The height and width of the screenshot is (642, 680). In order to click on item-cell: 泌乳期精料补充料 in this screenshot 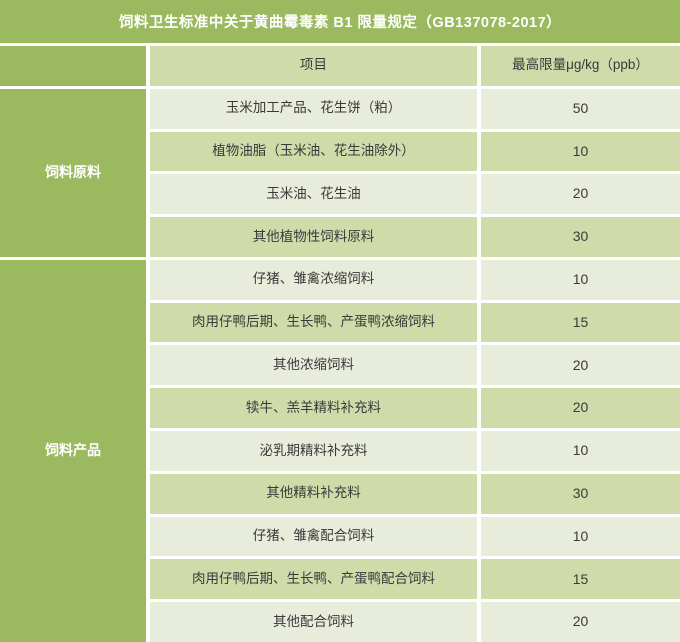, I will do `click(313, 451)`.